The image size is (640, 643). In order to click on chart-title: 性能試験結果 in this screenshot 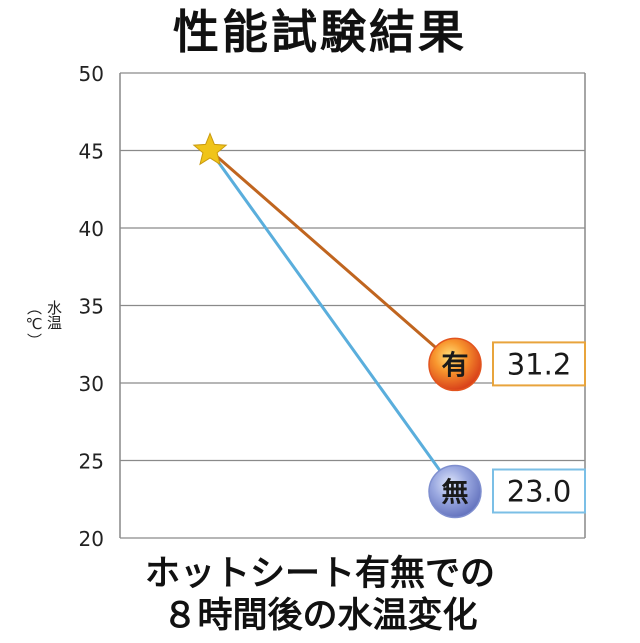, I will do `click(320, 32)`.